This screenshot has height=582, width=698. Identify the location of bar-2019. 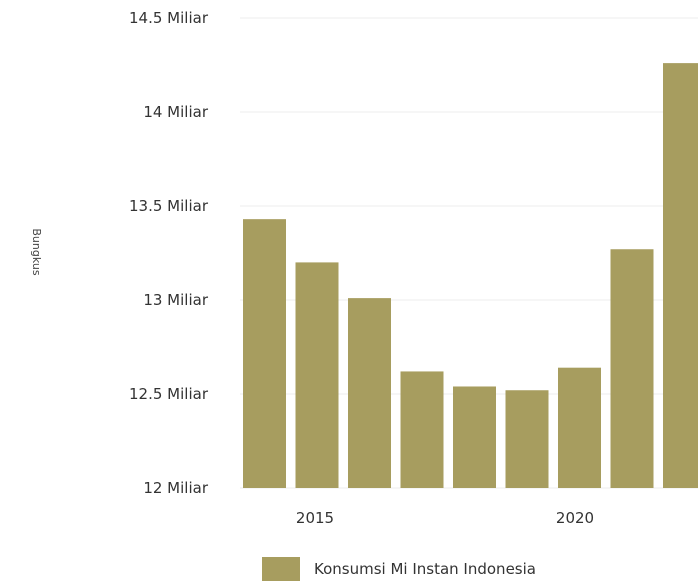
(474, 437).